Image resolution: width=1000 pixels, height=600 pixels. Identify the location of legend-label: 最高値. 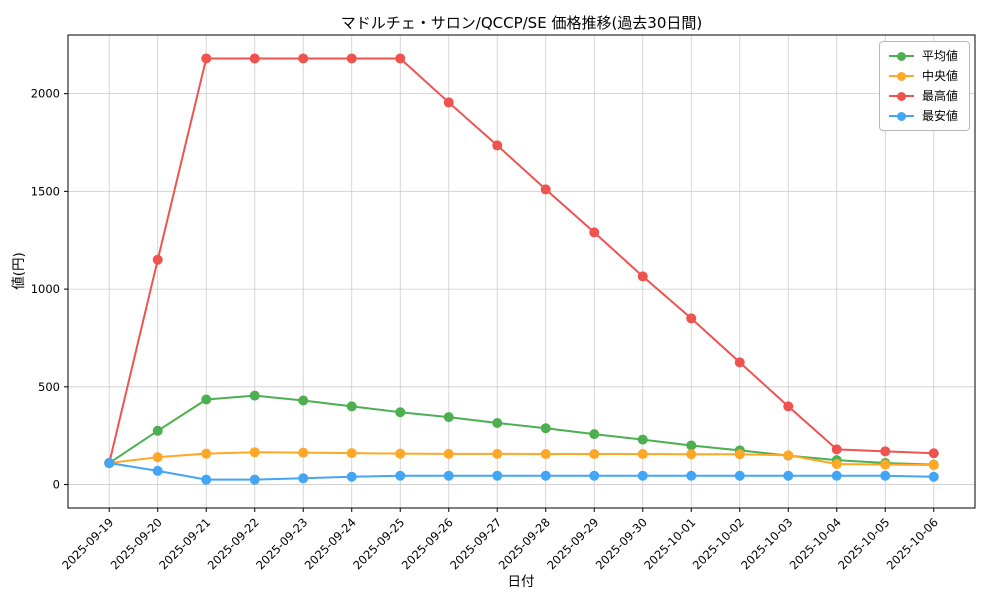
(939, 96).